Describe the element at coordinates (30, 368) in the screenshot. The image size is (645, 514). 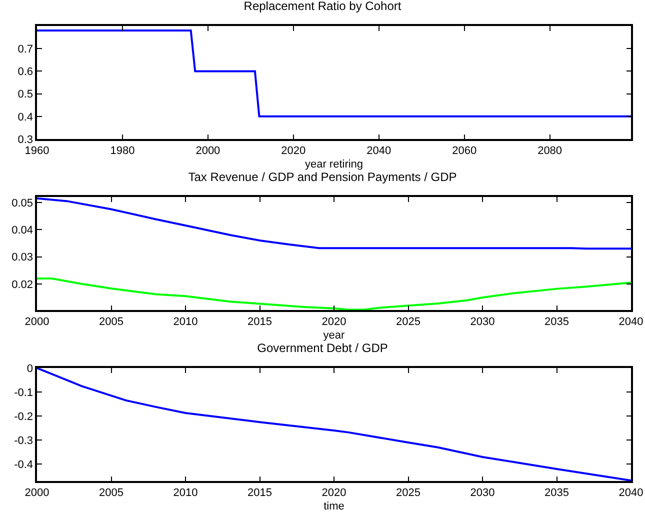
I see `y-tick-label: 0` at that location.